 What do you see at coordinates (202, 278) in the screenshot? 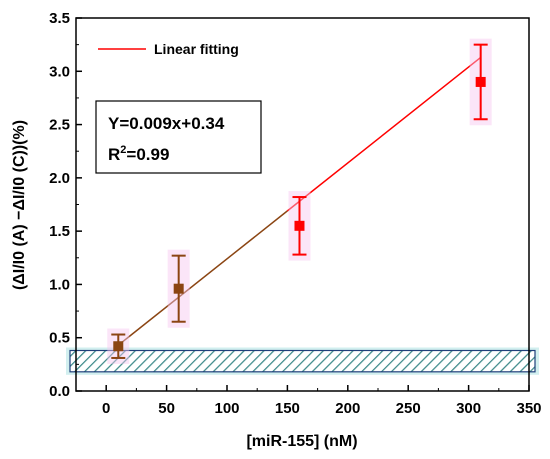
I see `fit-line-segment-low` at bounding box center [202, 278].